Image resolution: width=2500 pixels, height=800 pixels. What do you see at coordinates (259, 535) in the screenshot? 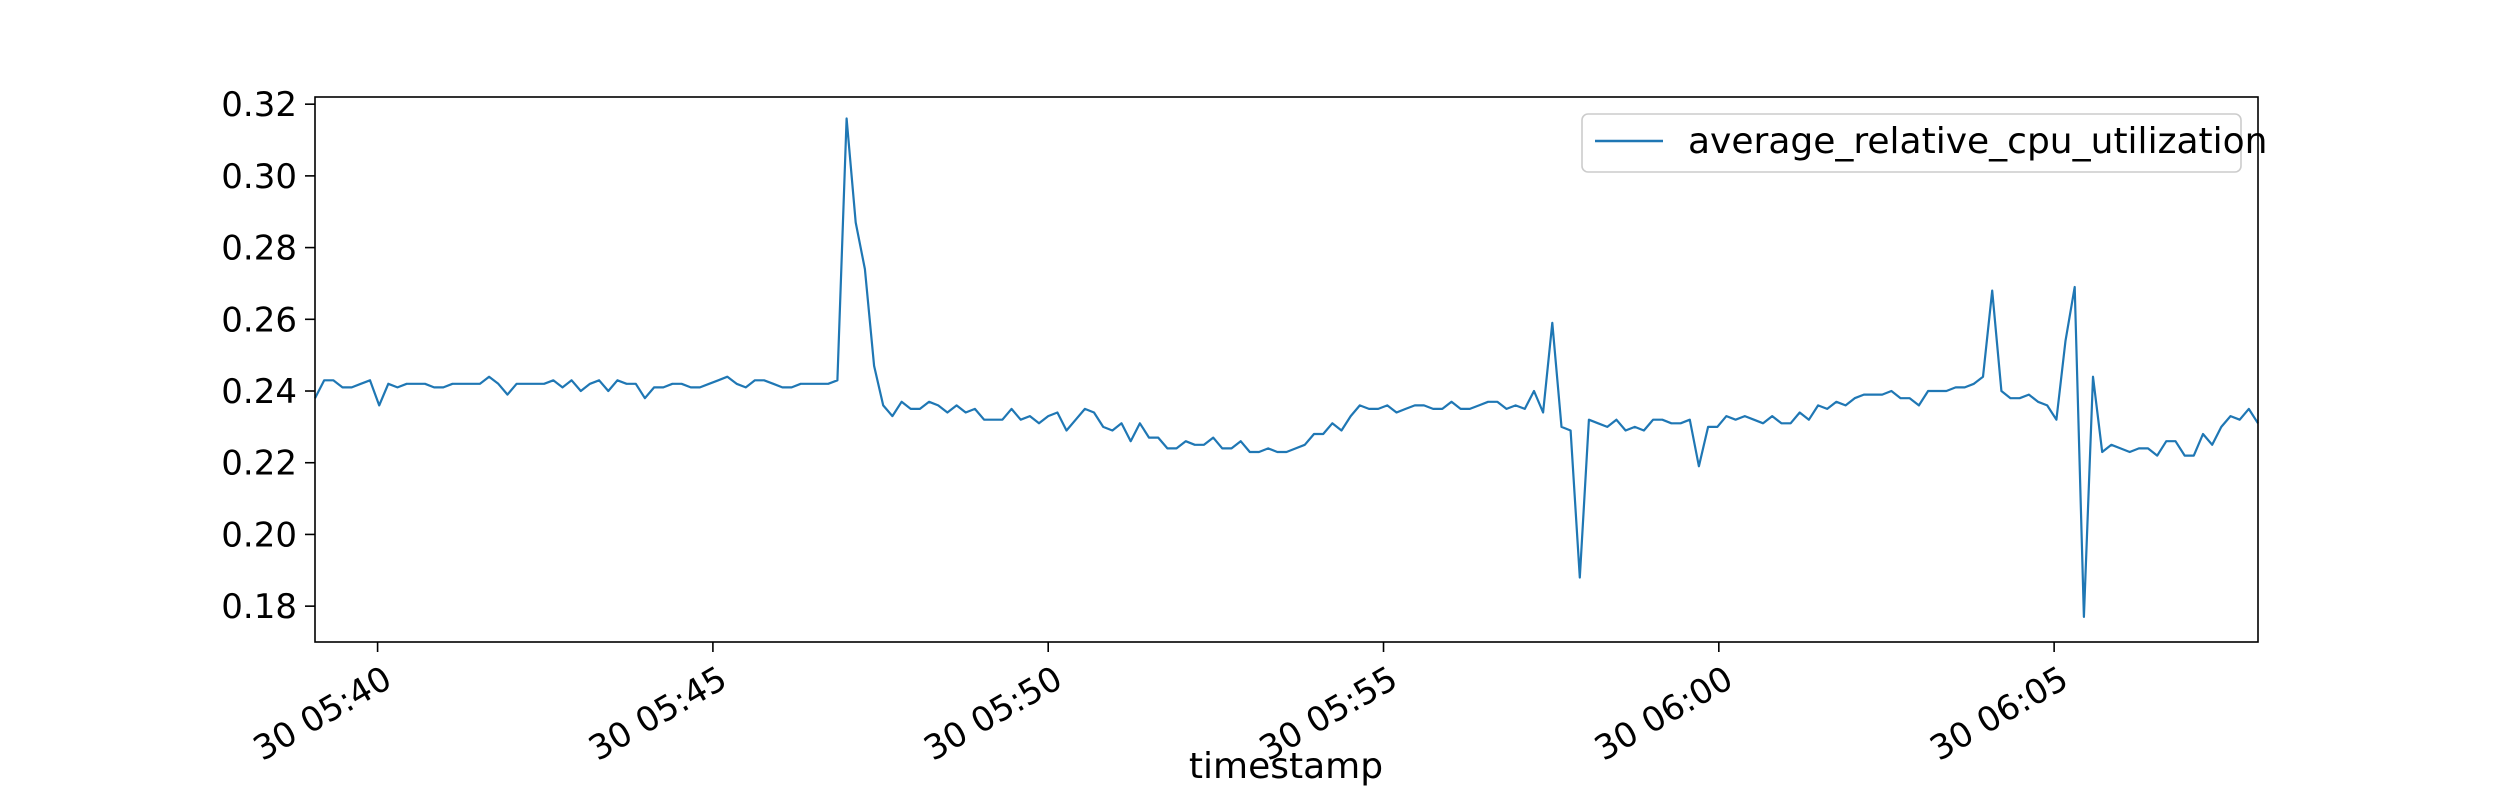
I see `y-tick-label: 0.20` at bounding box center [259, 535].